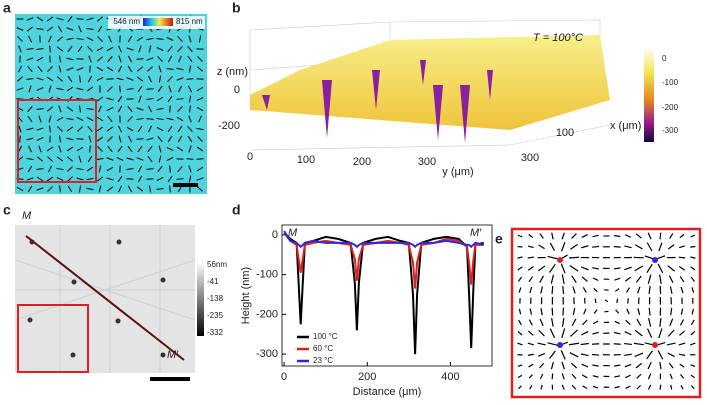 The height and width of the screenshot is (405, 707). I want to click on colorbar-label: 815 nm, so click(189, 21).